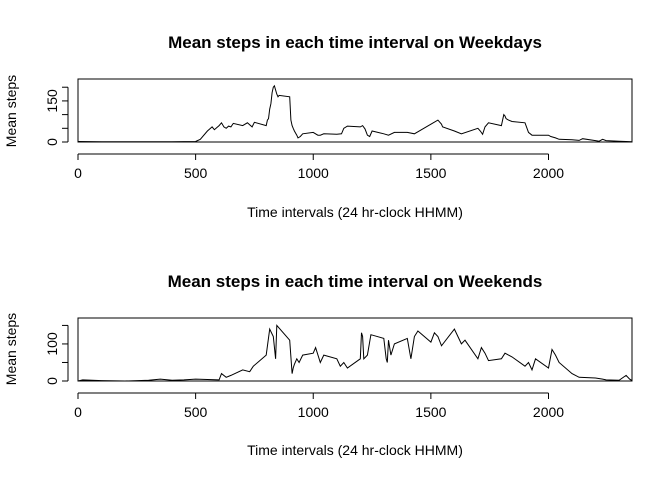 This screenshot has width=672, height=480. What do you see at coordinates (52, 101) in the screenshot?
I see `y-tick-label: 150` at bounding box center [52, 101].